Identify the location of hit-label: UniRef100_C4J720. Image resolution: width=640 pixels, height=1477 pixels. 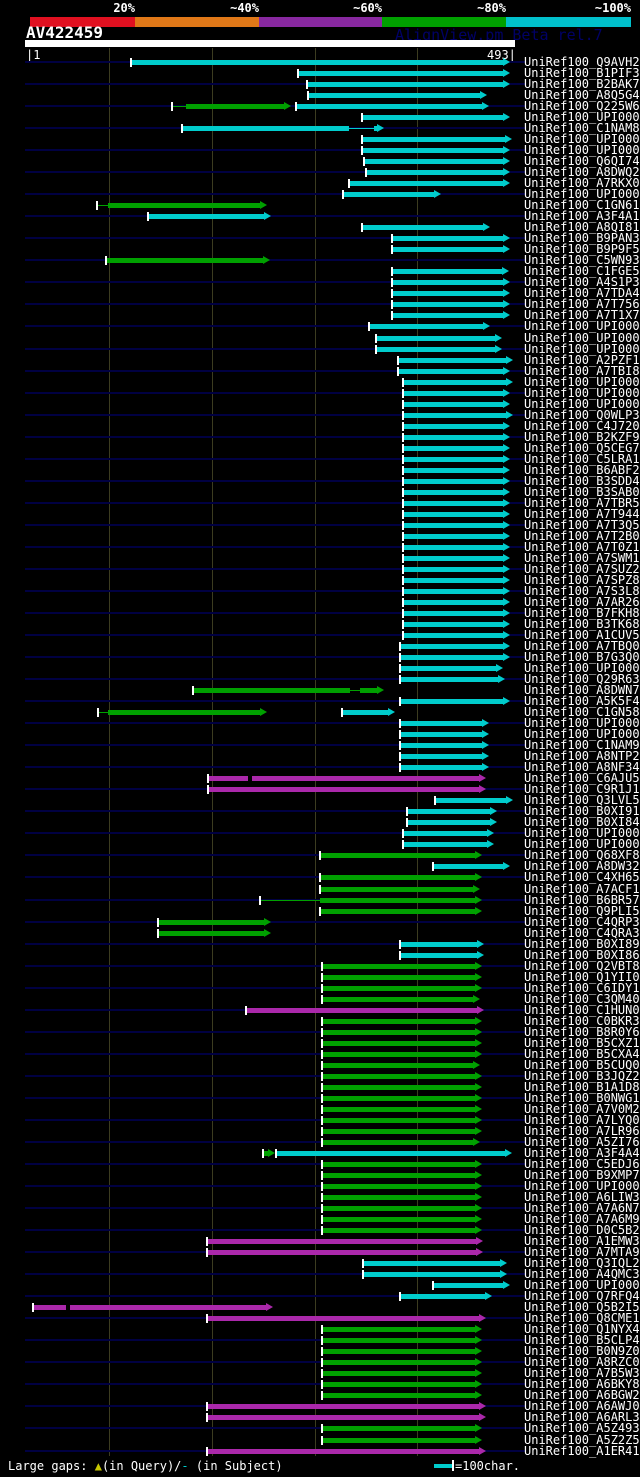
(582, 426).